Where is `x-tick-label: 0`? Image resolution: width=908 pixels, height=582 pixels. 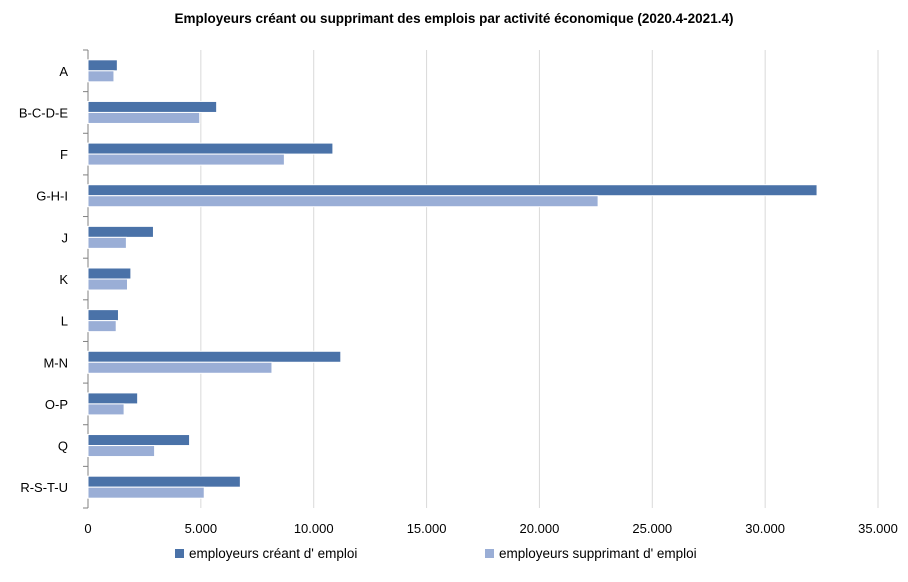
x-tick-label: 0 is located at coordinates (87, 528).